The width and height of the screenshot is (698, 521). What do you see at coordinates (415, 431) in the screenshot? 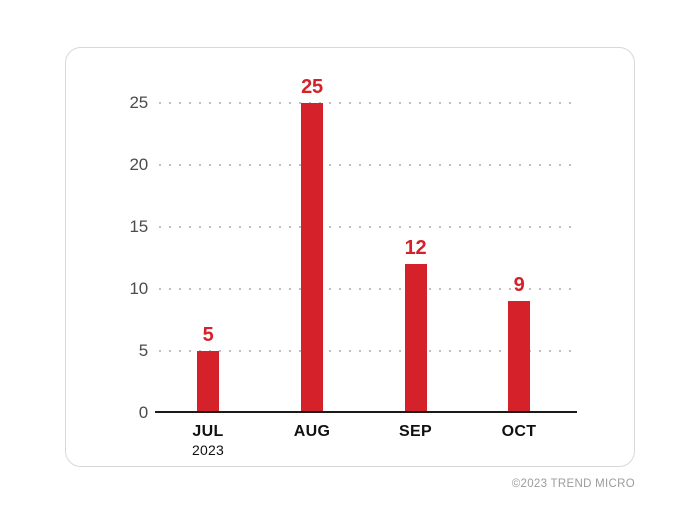
I see `x-tick-label-sep: SEP` at bounding box center [415, 431].